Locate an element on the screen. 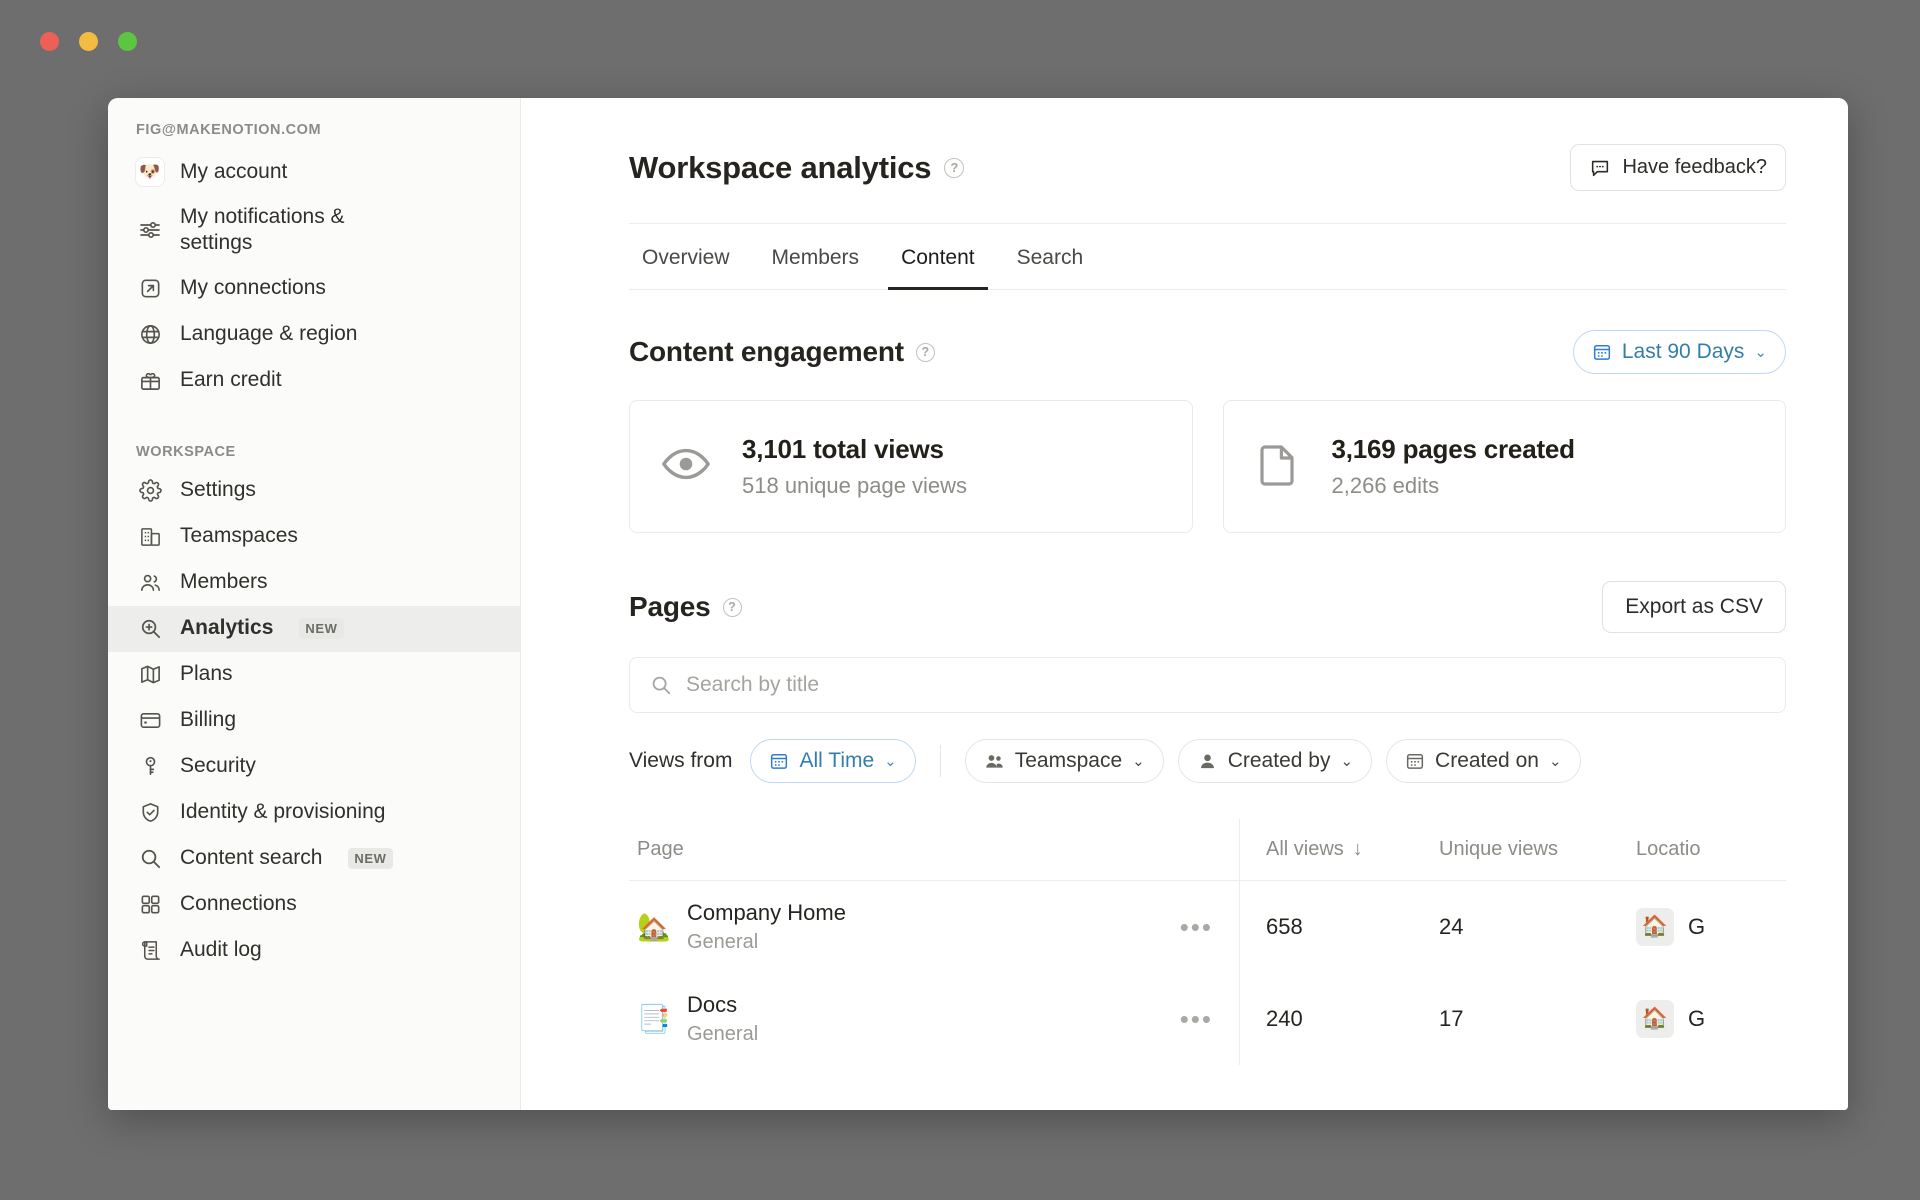 The height and width of the screenshot is (1200, 1920). minimize-window-button is located at coordinates (88, 41).